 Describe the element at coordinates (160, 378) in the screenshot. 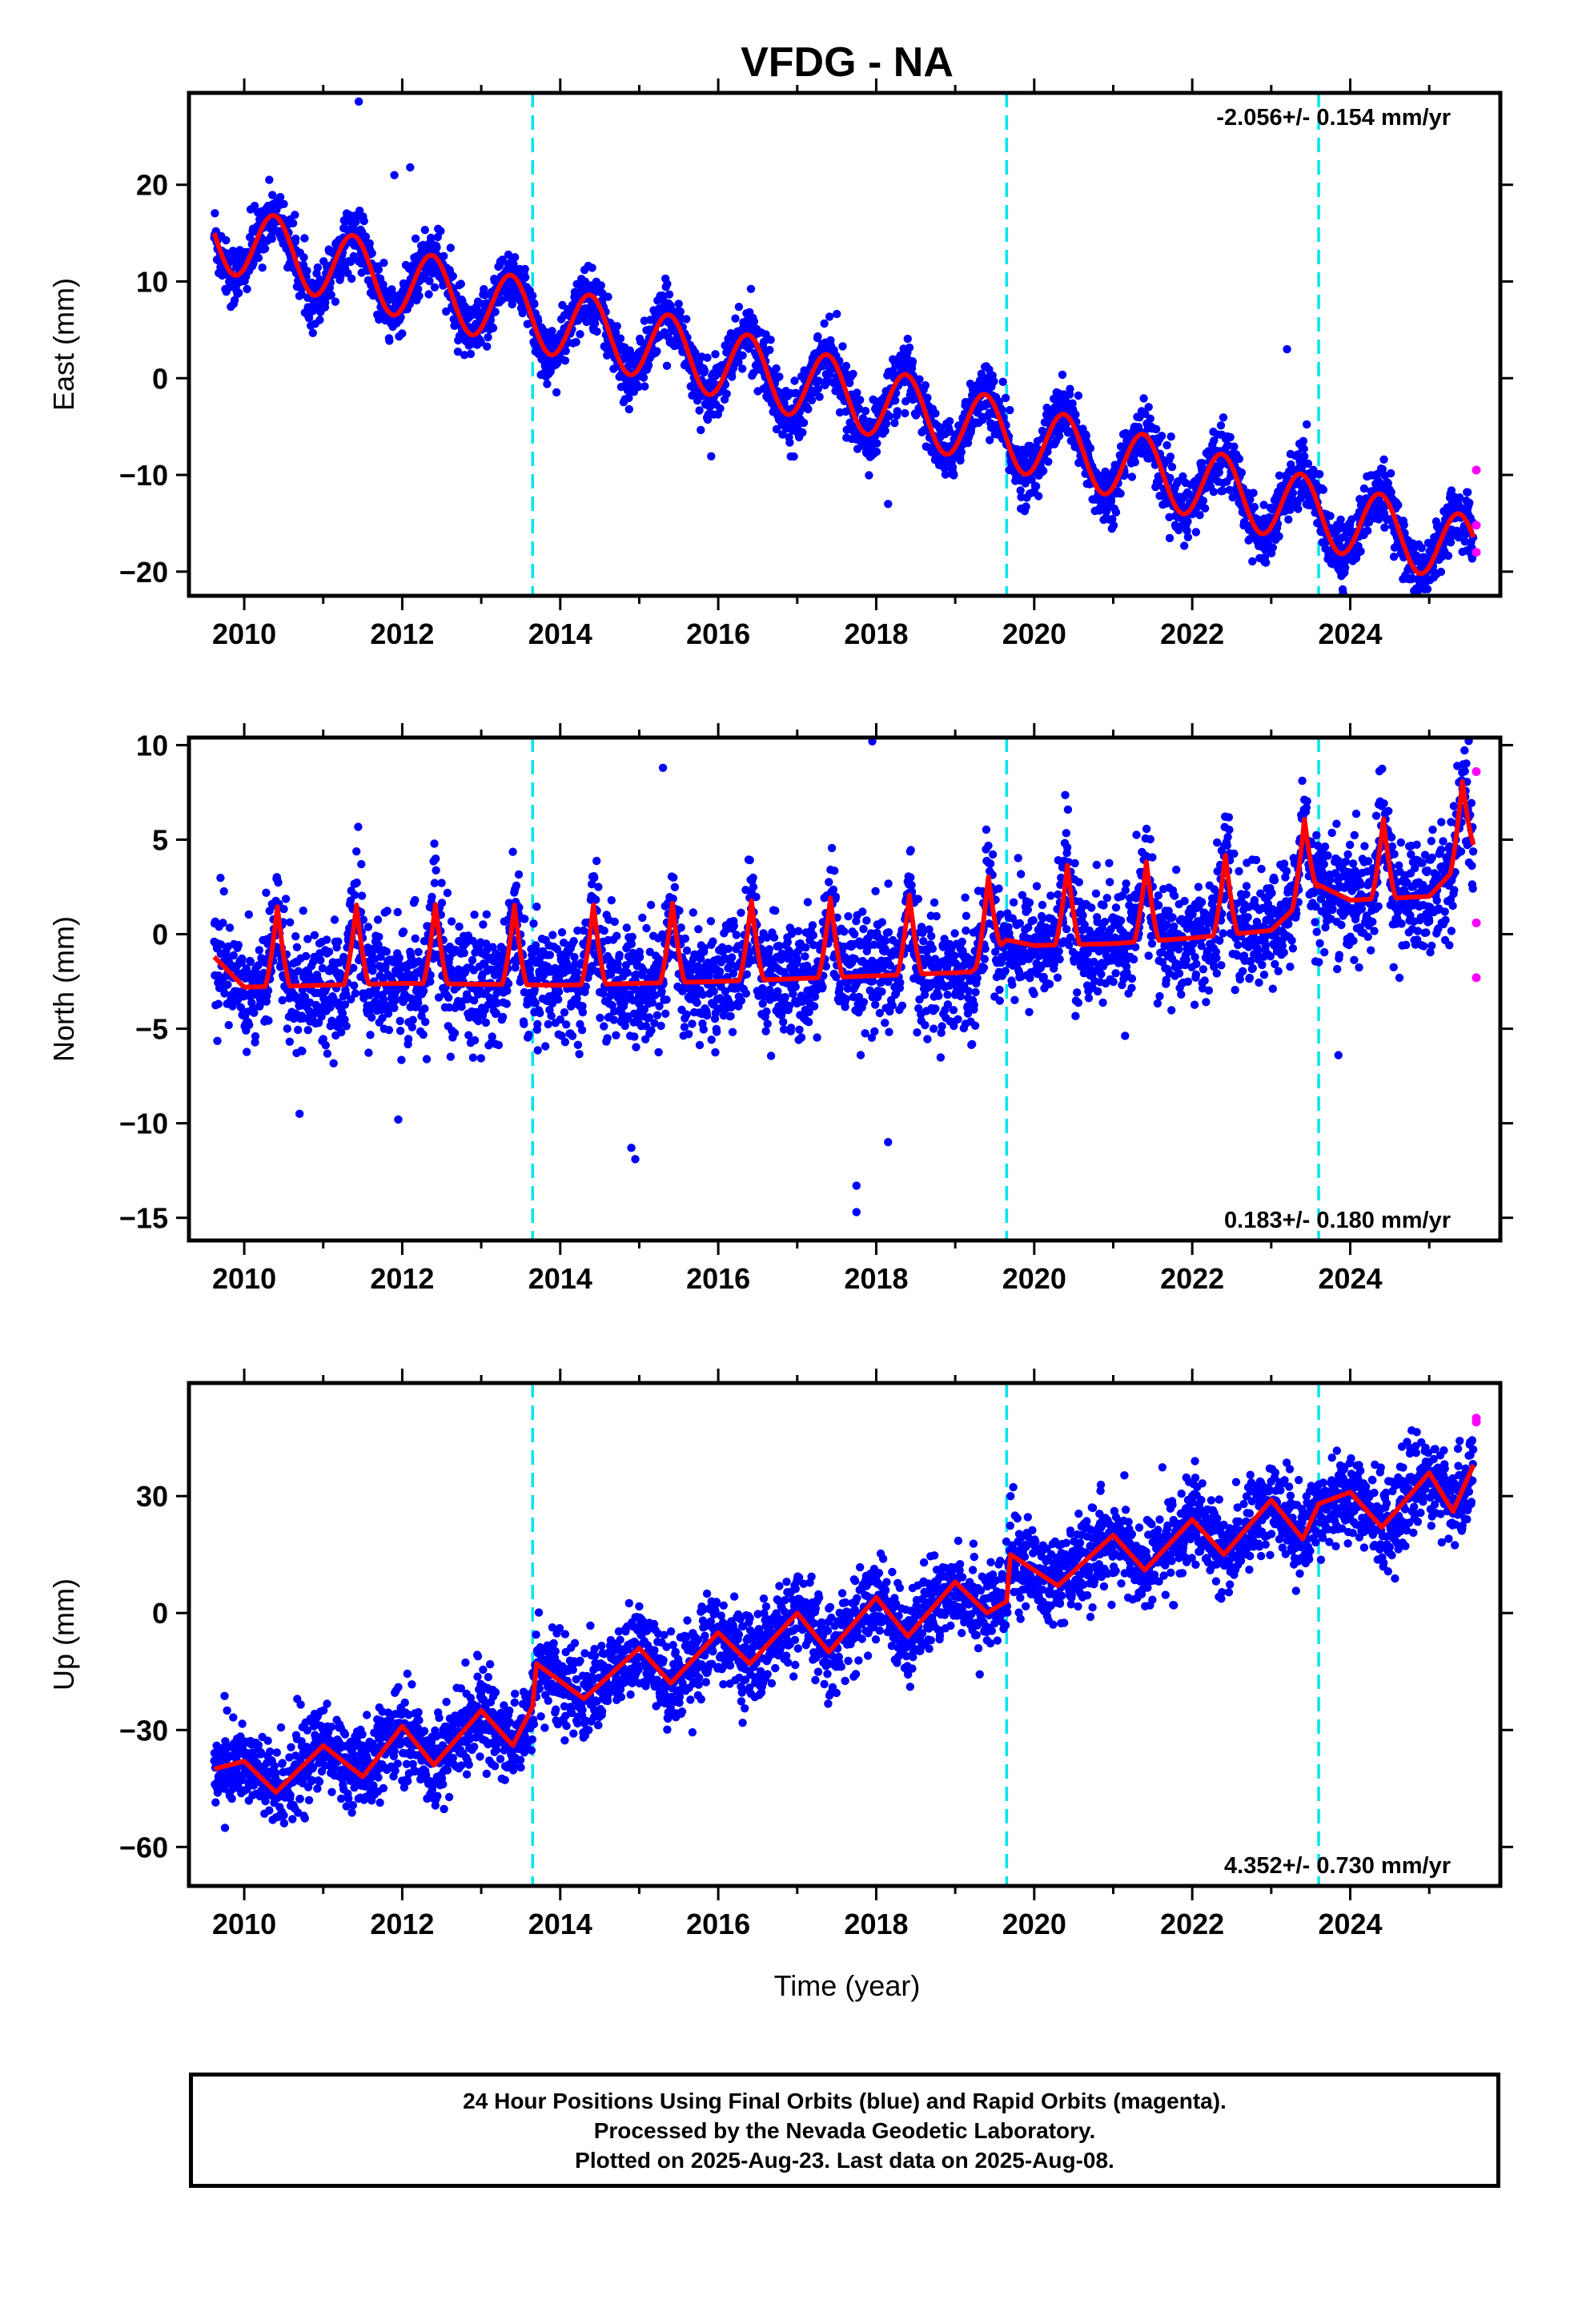

I see `y-tick-label: 0` at that location.